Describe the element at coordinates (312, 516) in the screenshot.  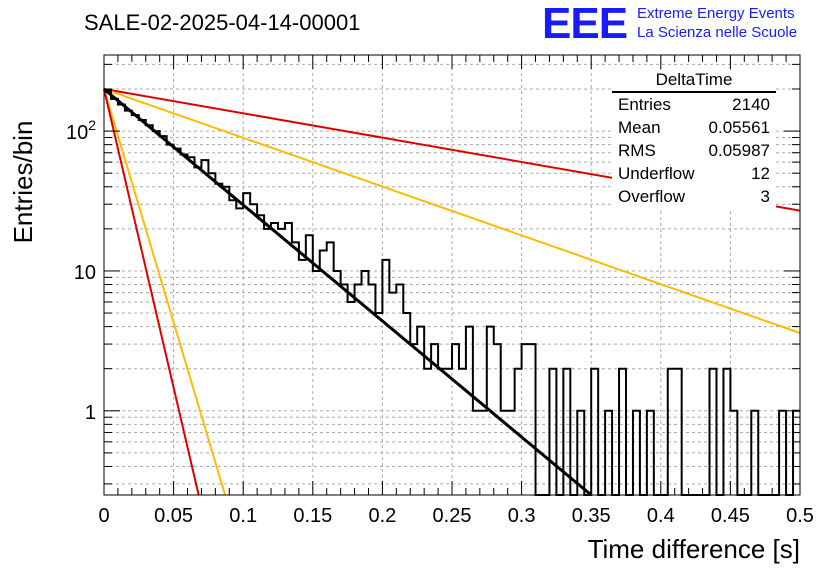
I see `x-tick-label: 0.15` at that location.